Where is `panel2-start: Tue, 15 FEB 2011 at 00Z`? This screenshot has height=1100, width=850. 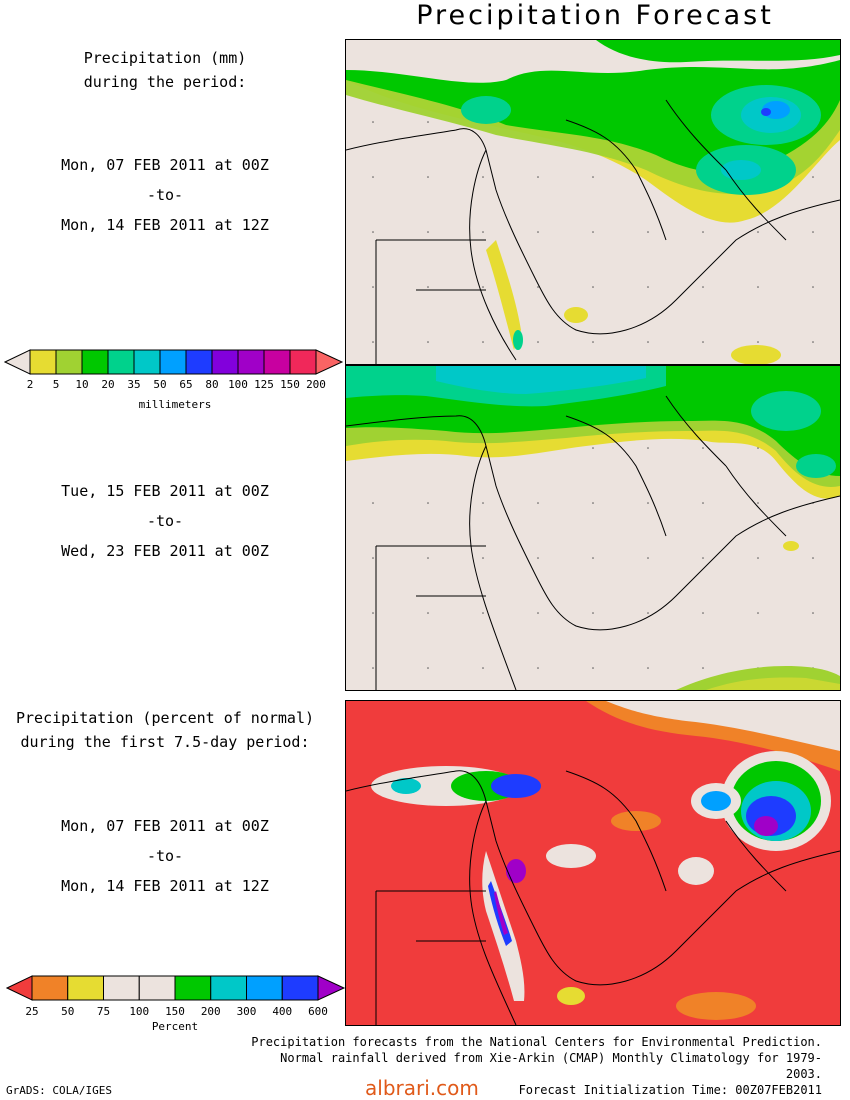
panel2-start: Tue, 15 FEB 2011 at 00Z is located at coordinates (165, 491).